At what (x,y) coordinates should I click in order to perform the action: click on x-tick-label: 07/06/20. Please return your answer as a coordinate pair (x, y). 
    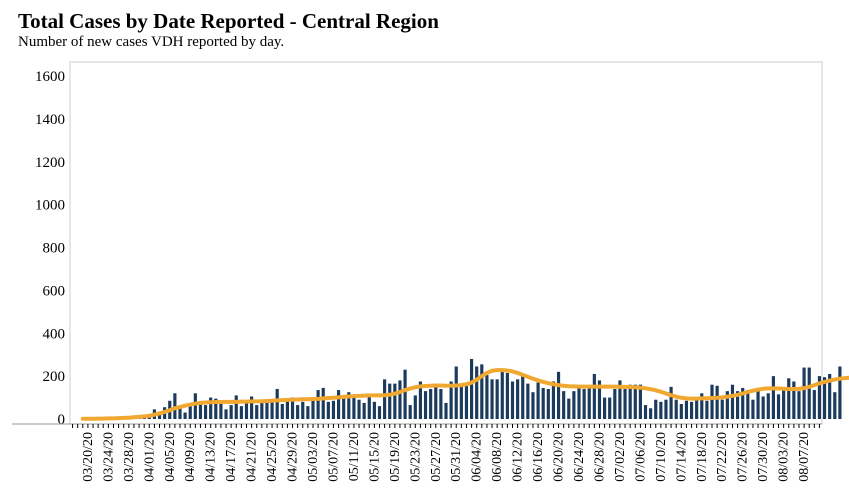
    Looking at the image, I should click on (640, 457).